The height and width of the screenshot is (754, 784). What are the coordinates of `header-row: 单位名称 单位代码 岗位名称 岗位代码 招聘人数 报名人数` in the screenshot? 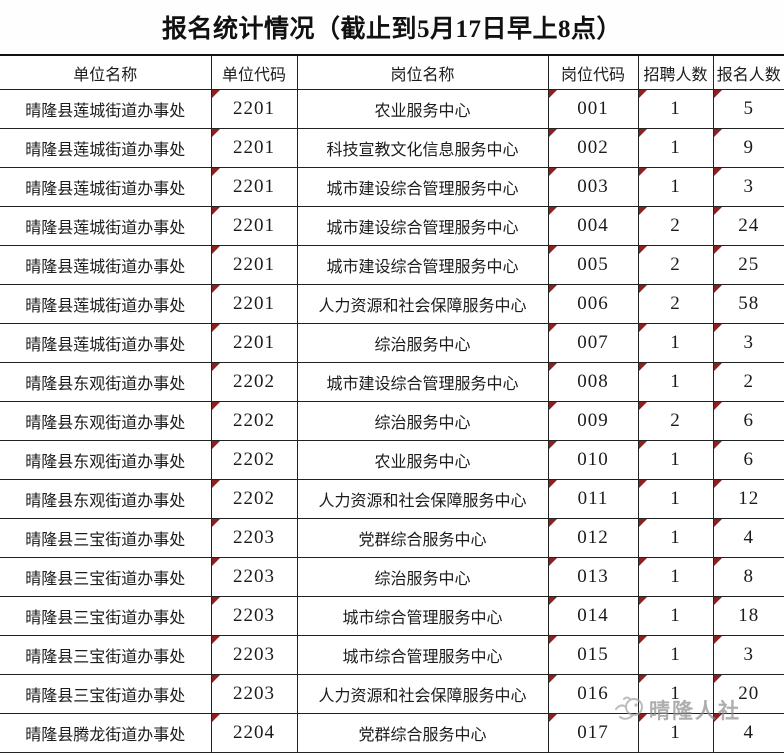 It's located at (392, 72).